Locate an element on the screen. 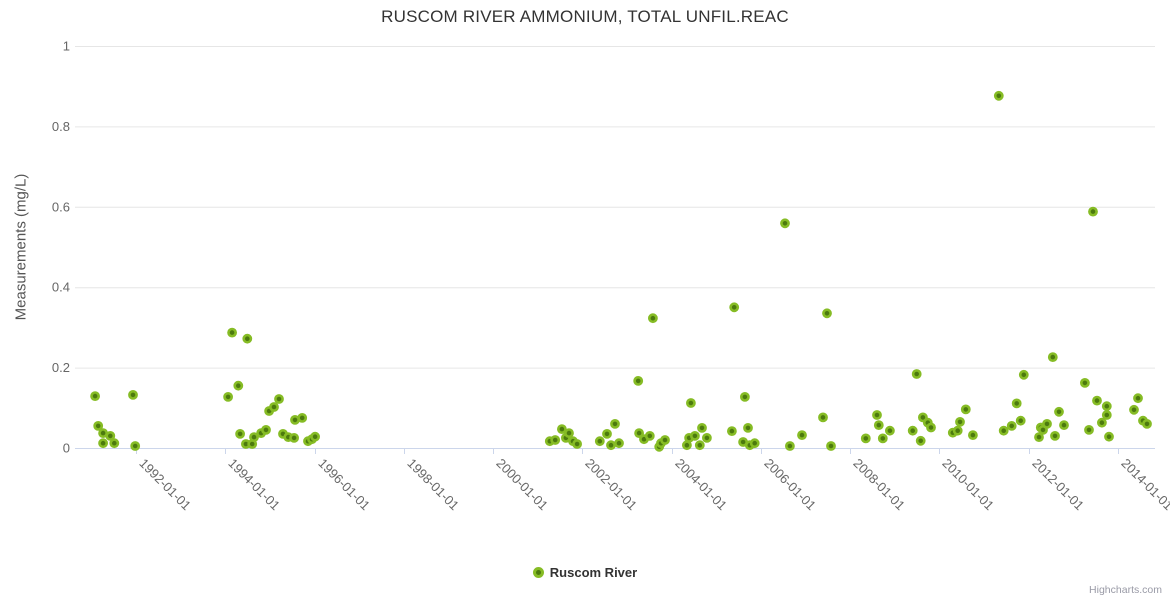  x-axis-label: 2000-01-01 is located at coordinates (522, 485).